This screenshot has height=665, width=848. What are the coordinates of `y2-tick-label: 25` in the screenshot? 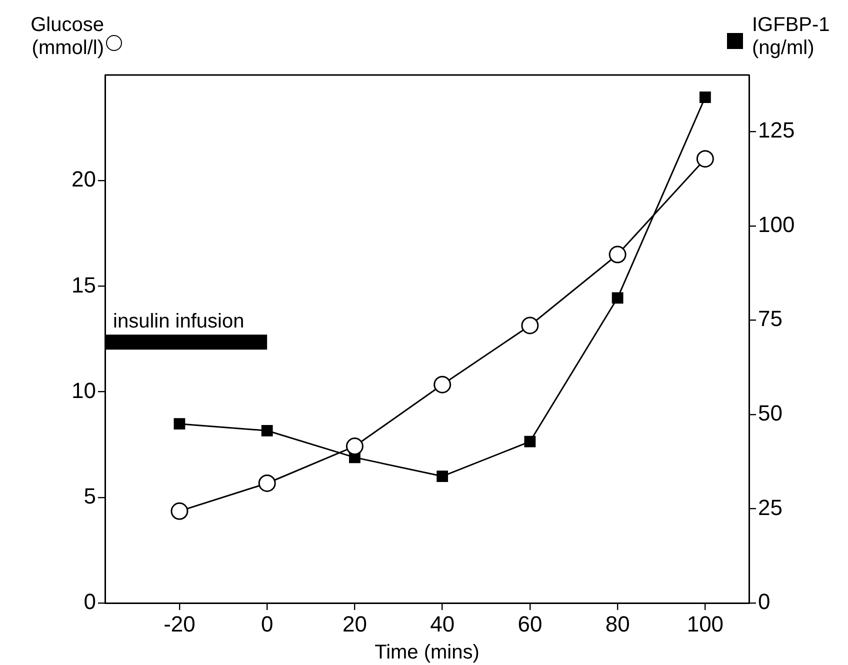 It's located at (770, 507).